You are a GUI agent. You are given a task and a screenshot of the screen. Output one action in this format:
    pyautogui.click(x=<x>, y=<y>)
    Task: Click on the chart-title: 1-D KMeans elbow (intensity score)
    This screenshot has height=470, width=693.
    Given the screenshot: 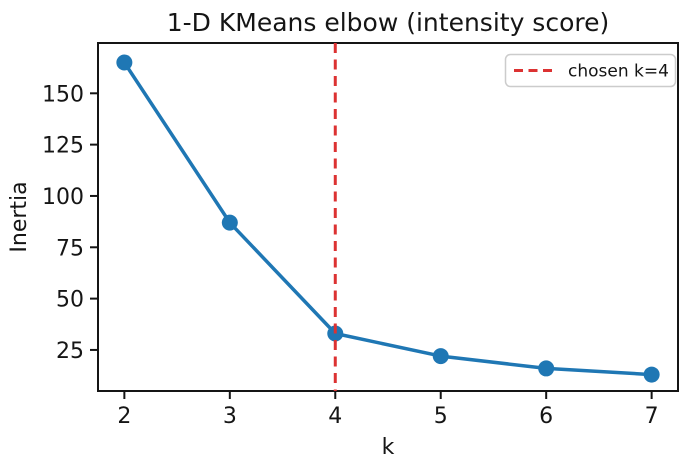 What is the action you would take?
    pyautogui.click(x=388, y=22)
    